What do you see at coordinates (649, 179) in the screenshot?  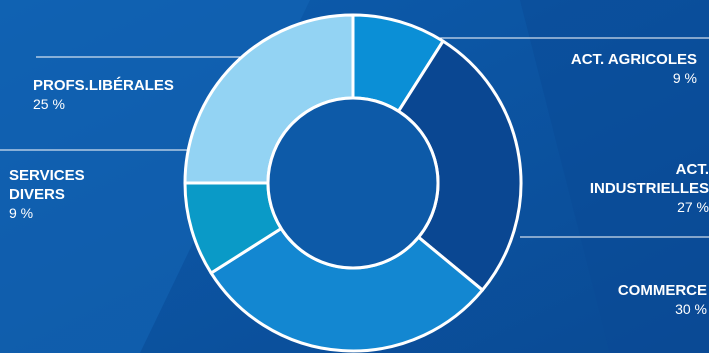 I see `label-category: ACT. INDUSTRIELLES` at bounding box center [649, 179].